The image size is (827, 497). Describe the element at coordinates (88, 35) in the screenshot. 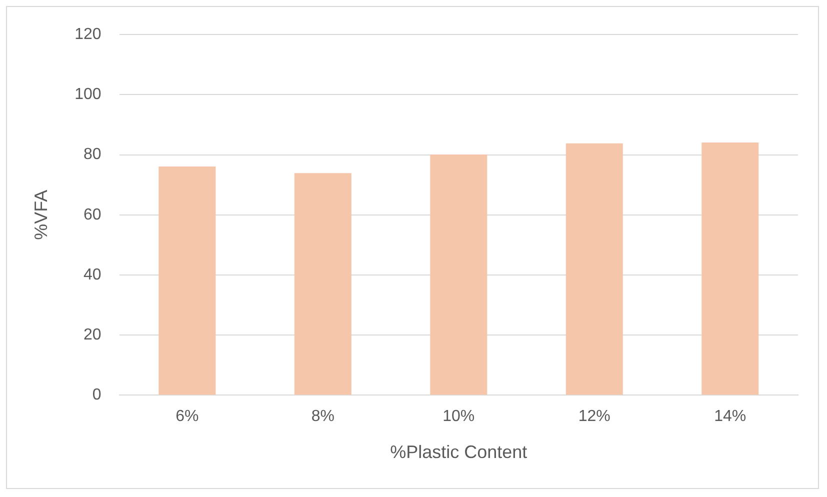

I see `y-tick-label: 120` at that location.